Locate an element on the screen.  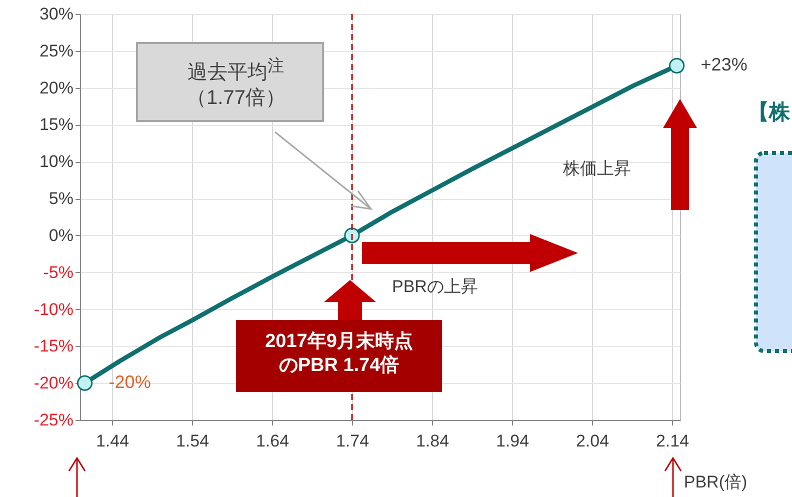
x-tick-label: 1.44 is located at coordinates (113, 441).